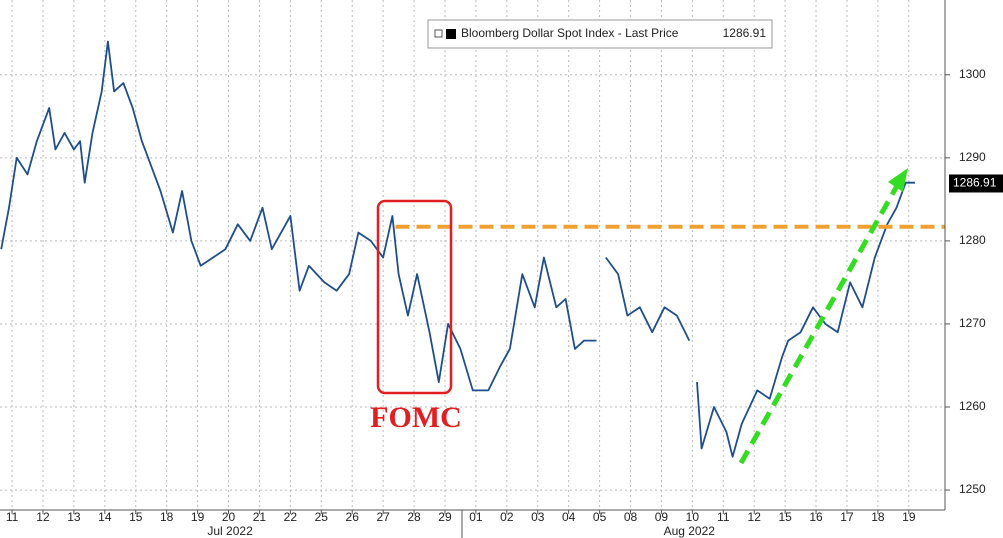 This screenshot has width=1003, height=538. I want to click on x-tick-label: 28, so click(414, 517).